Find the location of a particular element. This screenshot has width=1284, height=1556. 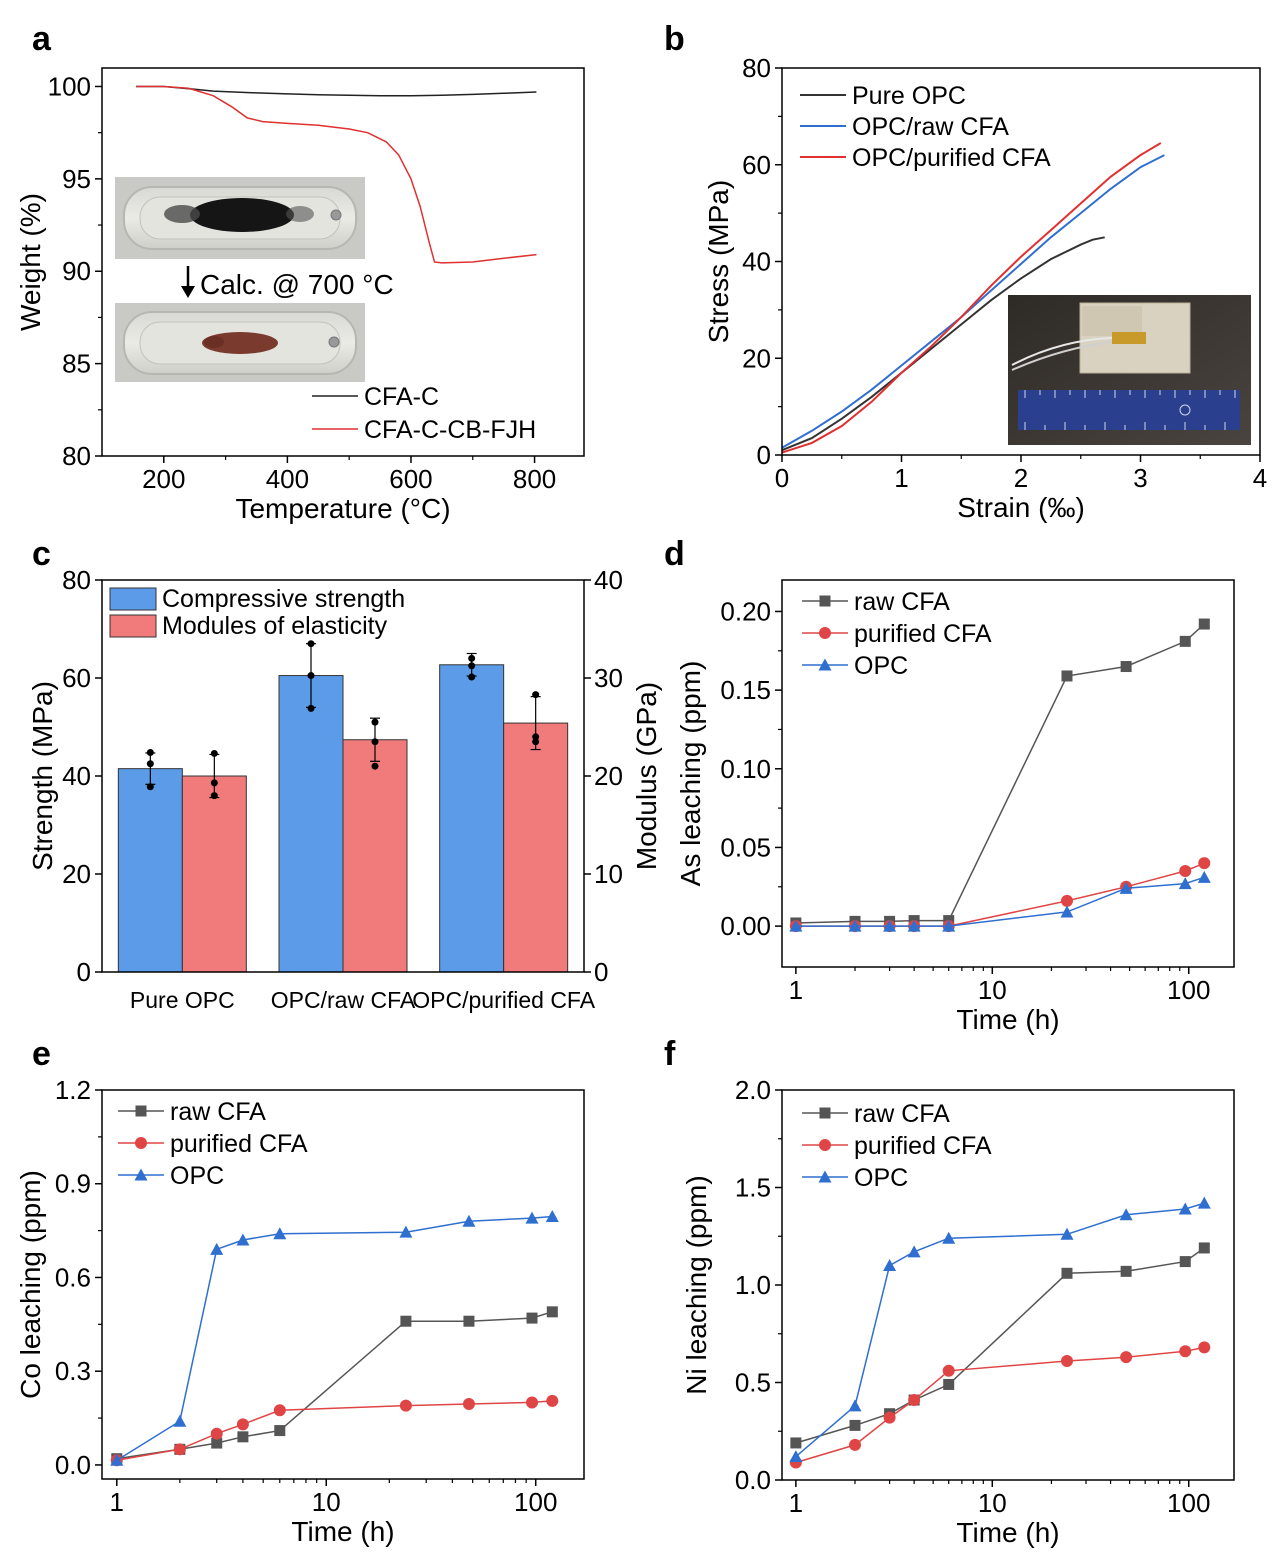

x-tick-label: 10 is located at coordinates (326, 1502).